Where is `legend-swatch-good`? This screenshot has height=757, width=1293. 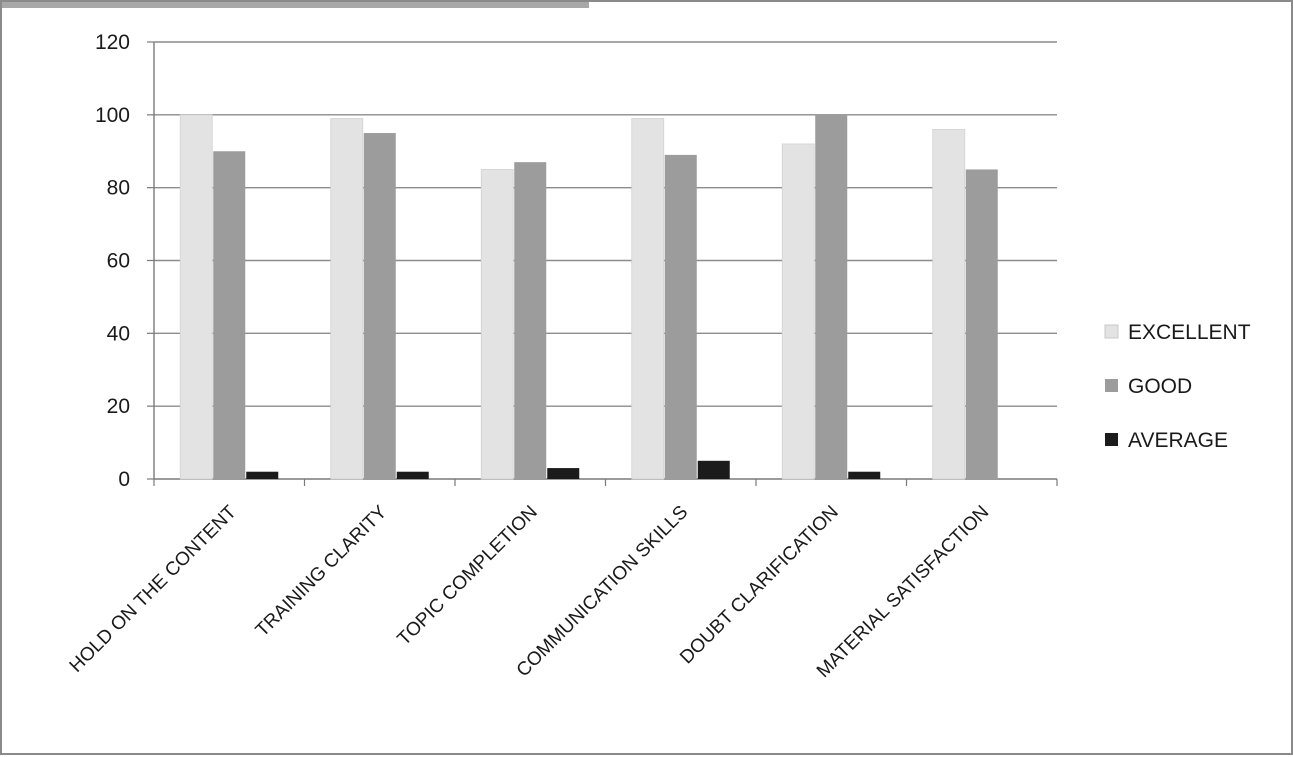
legend-swatch-good is located at coordinates (1111, 385).